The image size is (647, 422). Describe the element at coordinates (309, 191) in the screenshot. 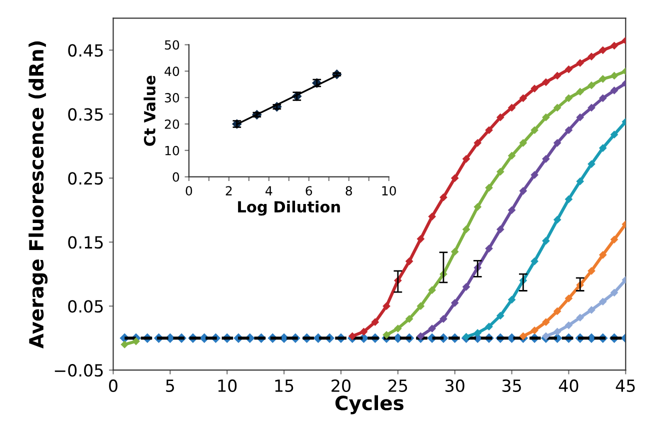

I see `x-tick-label: 6` at that location.